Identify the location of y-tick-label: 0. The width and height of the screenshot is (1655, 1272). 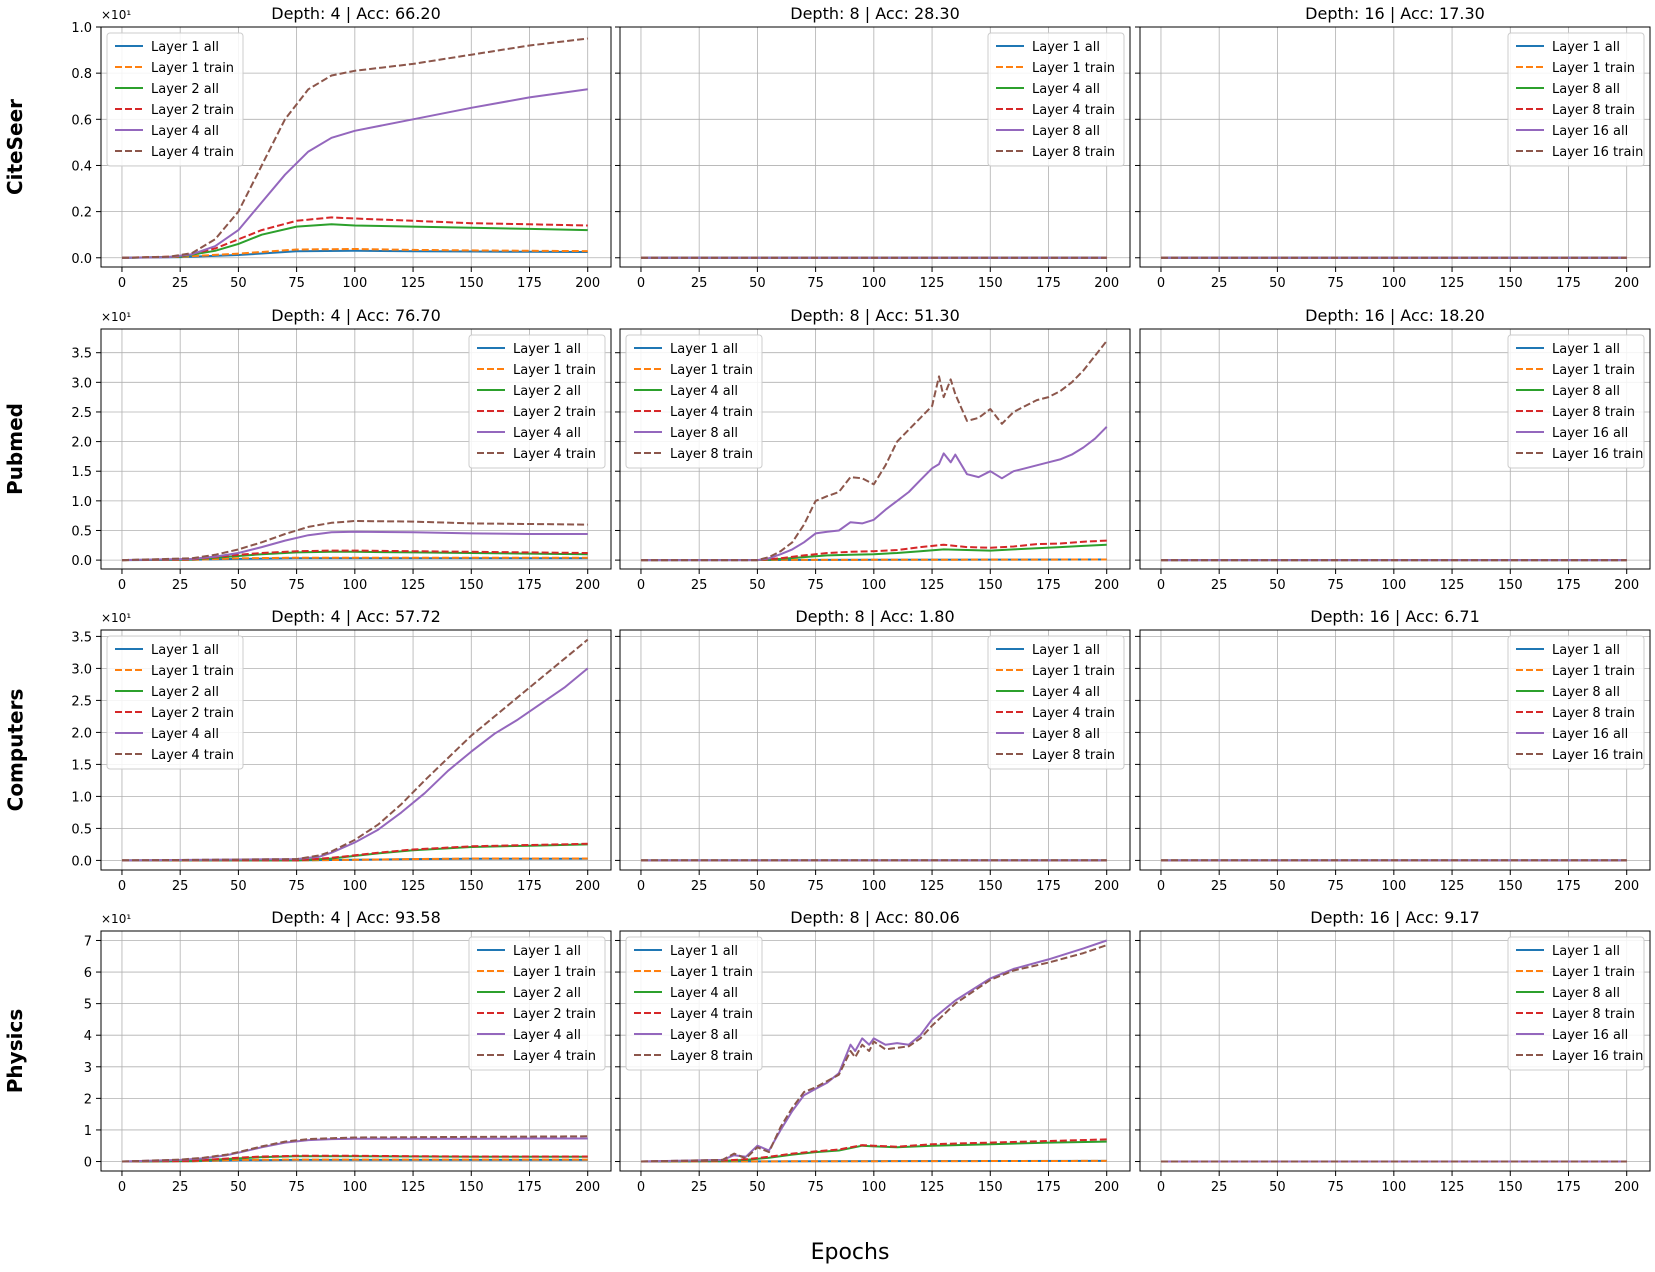
(88, 1163).